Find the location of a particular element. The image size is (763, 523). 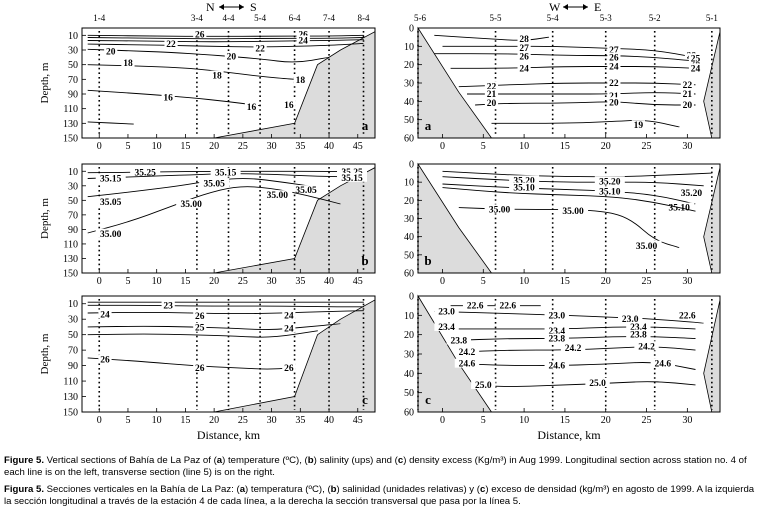

contour-label: 24 is located at coordinates (289, 329).